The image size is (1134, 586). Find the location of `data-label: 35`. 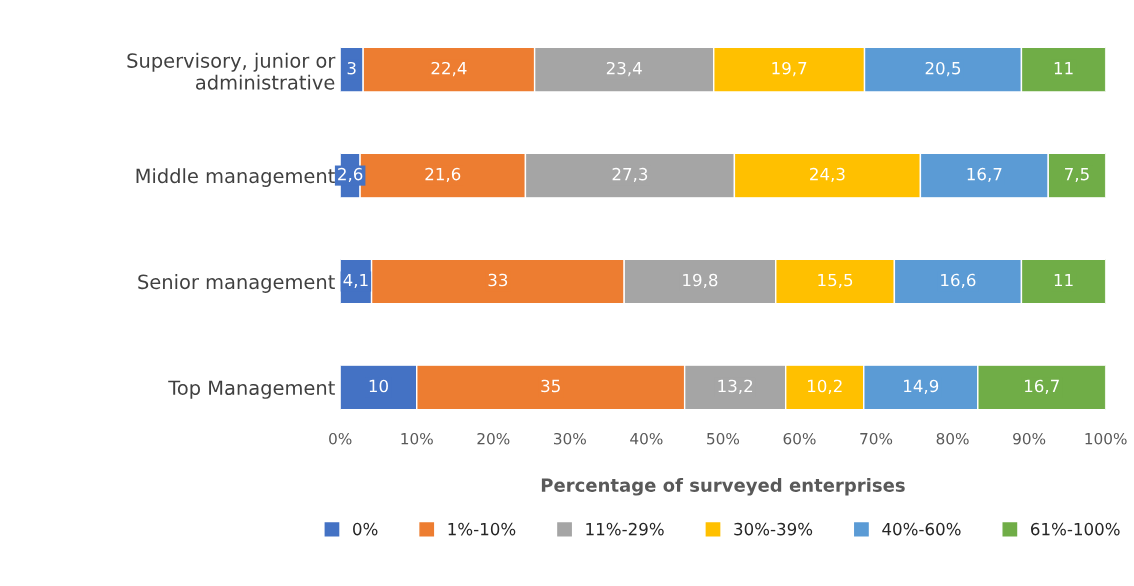

data-label: 35 is located at coordinates (550, 386).